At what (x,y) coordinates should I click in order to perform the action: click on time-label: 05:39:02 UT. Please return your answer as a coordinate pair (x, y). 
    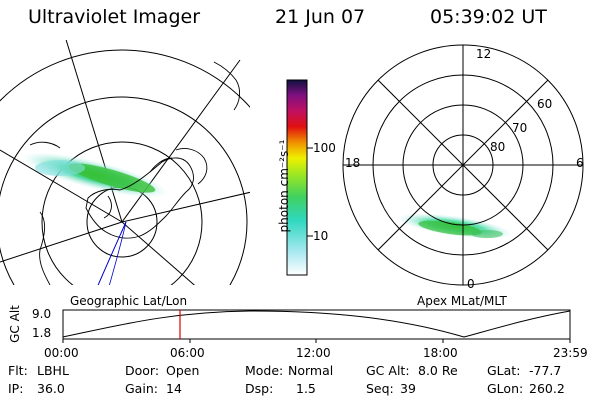
    Looking at the image, I should click on (488, 17).